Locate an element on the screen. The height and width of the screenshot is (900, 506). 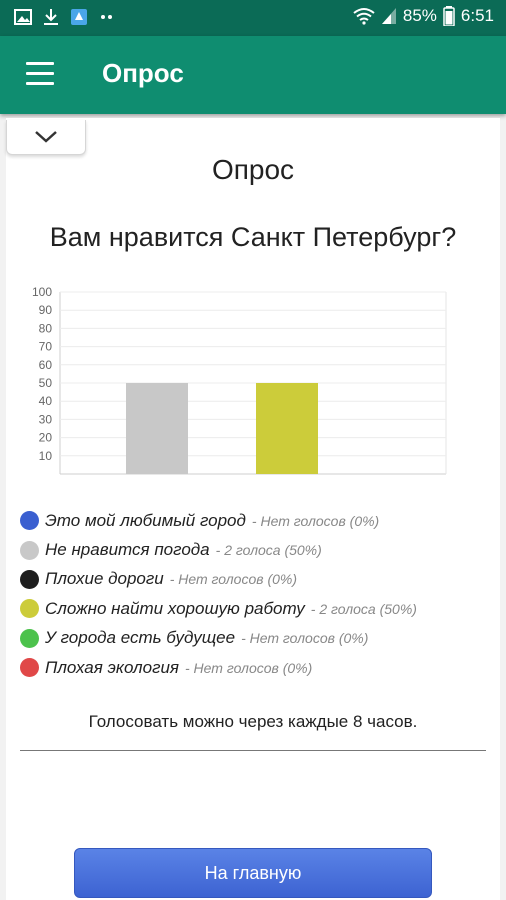
y-tick-label: 90 is located at coordinates (46, 310).